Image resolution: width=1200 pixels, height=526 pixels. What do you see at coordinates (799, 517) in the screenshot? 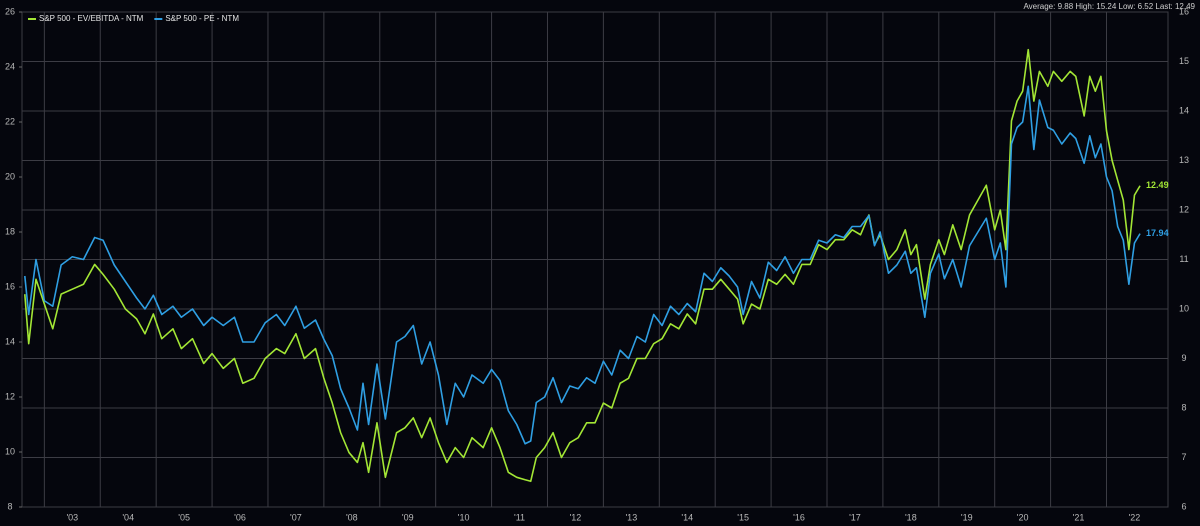
I see `x-tick-label: '16` at bounding box center [799, 517].